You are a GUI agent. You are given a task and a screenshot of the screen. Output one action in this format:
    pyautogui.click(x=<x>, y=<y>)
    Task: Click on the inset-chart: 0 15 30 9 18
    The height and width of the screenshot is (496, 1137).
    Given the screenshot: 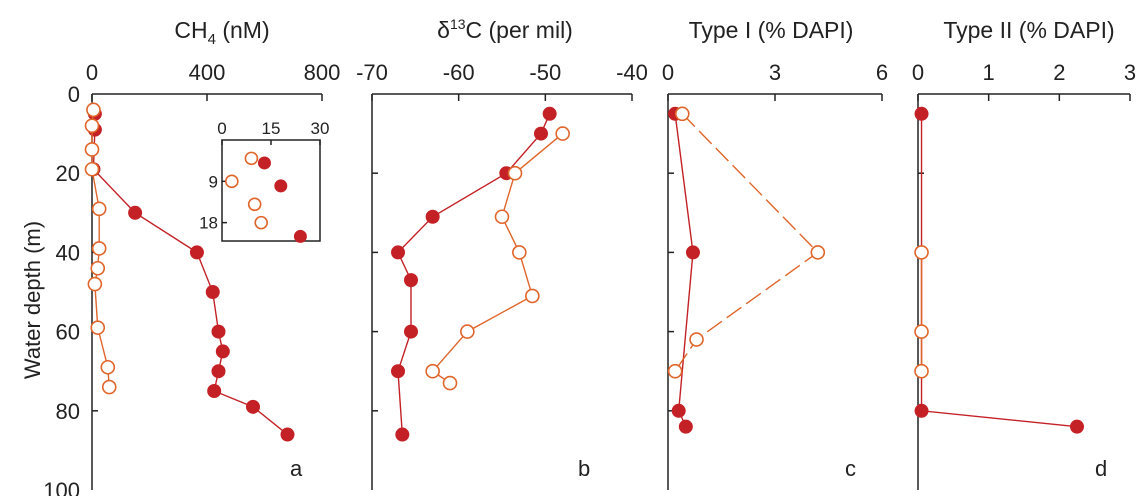 What is the action you would take?
    pyautogui.click(x=264, y=181)
    